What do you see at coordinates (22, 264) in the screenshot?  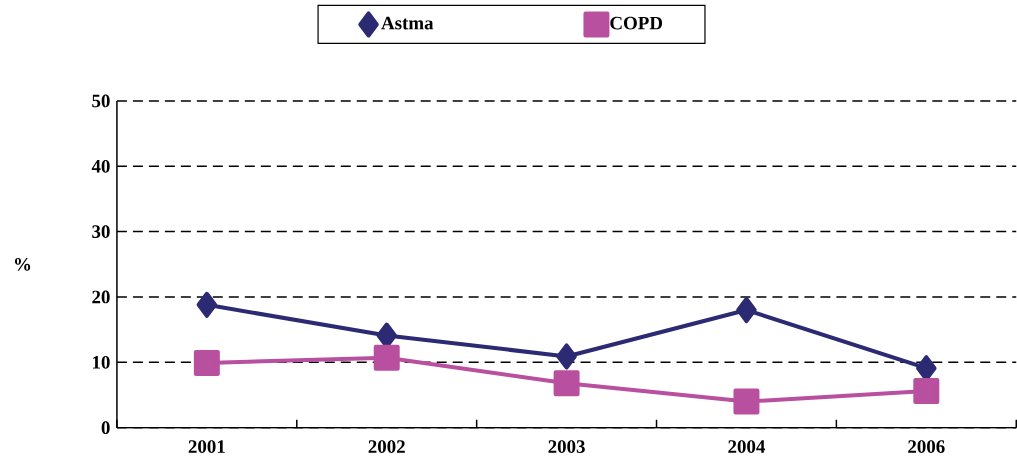 I see `y-axis-title: %` at bounding box center [22, 264].